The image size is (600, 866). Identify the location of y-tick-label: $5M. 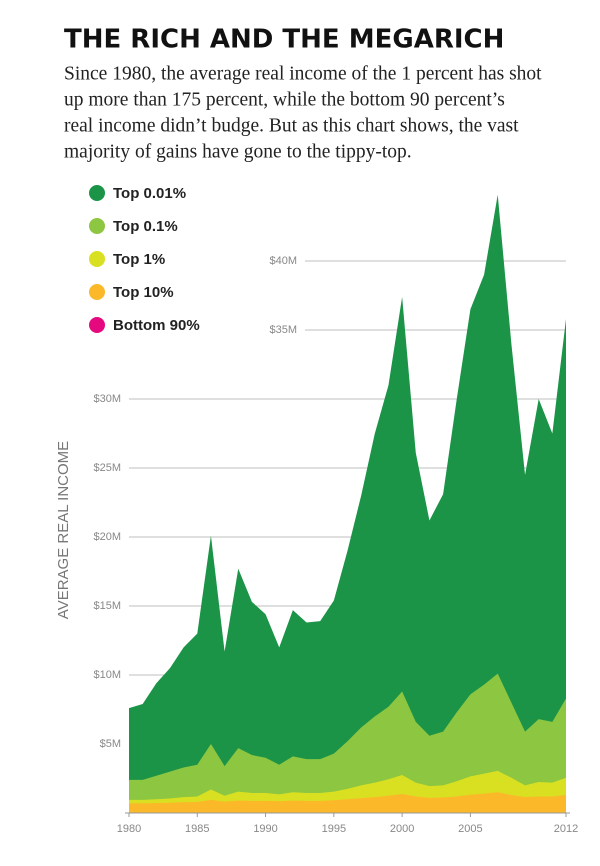
(110, 744).